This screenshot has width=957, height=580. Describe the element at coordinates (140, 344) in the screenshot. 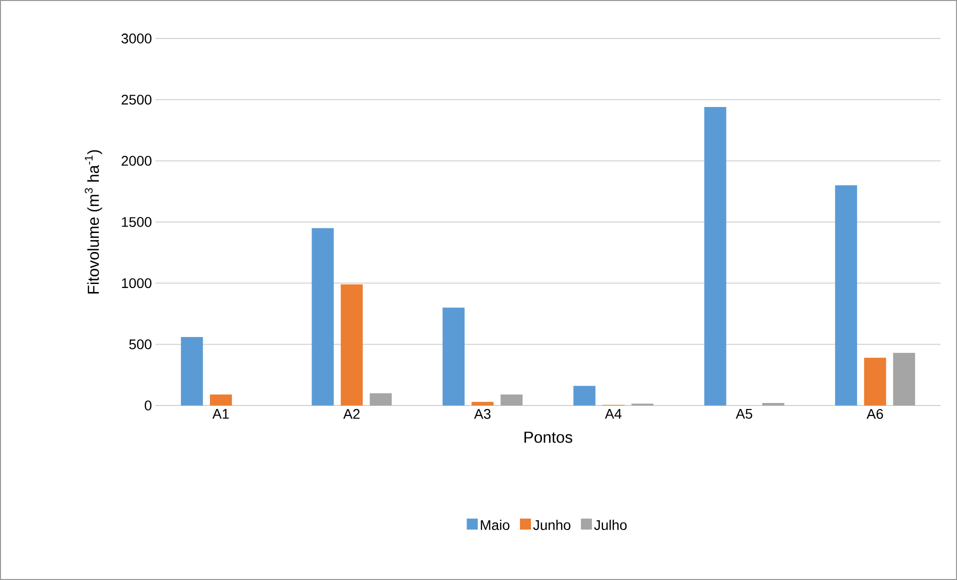

I see `y-tick-label: 500` at that location.